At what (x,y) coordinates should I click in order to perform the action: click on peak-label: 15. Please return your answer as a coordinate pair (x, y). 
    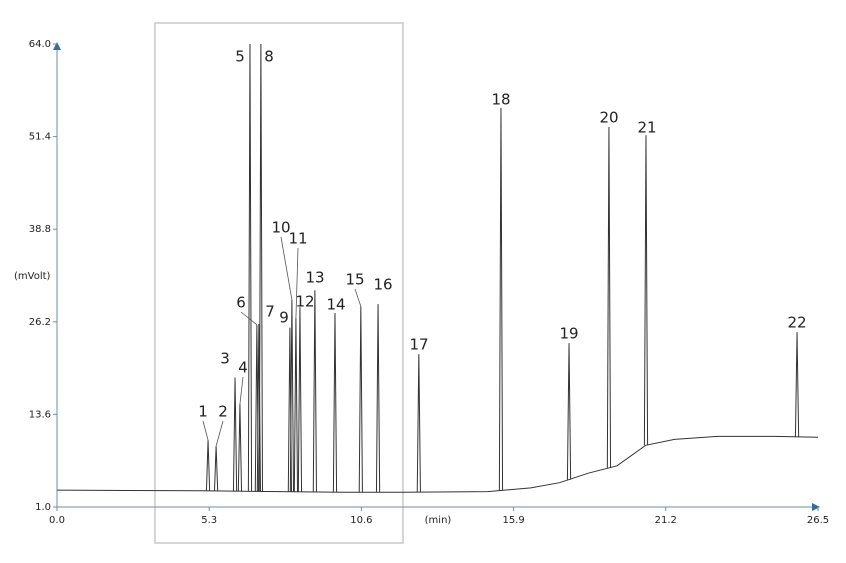
    Looking at the image, I should click on (354, 280).